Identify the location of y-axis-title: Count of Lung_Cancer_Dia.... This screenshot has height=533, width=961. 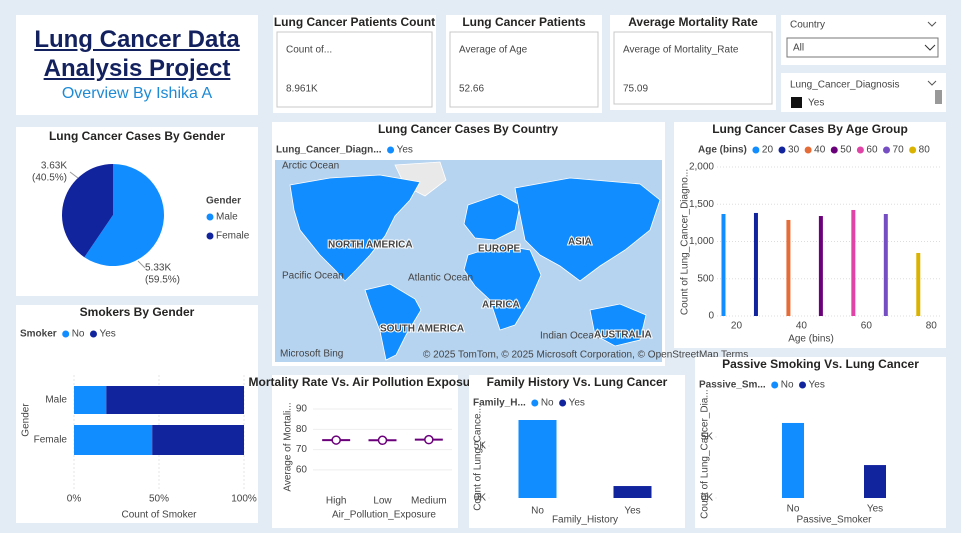
(705, 454).